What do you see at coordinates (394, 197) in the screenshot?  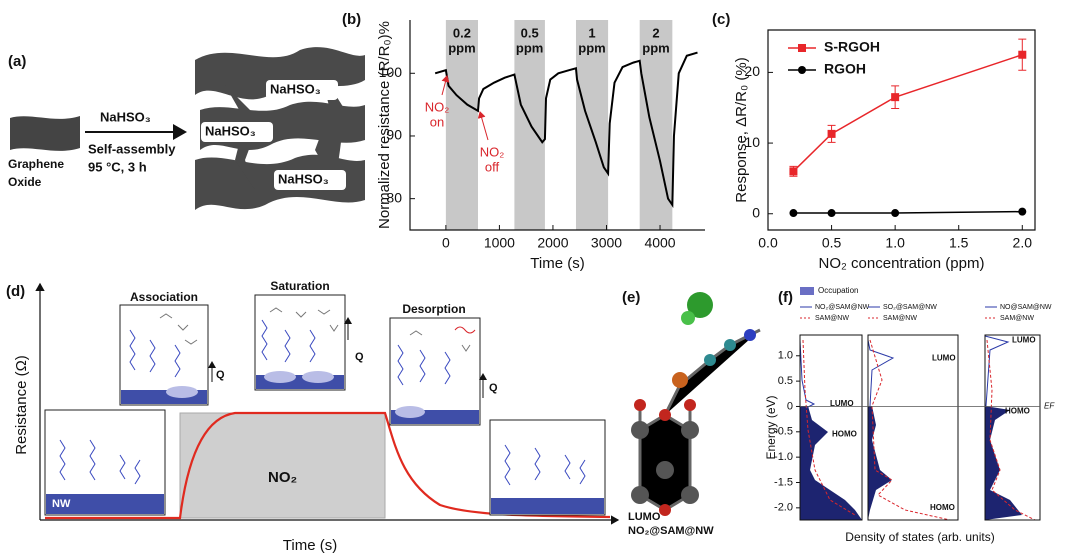 I see `y-tick-label: 80` at bounding box center [394, 197].